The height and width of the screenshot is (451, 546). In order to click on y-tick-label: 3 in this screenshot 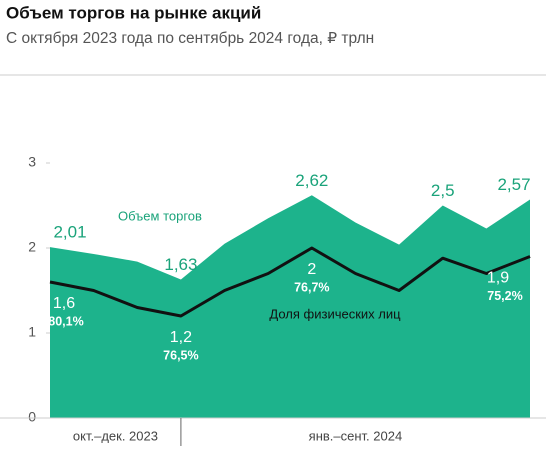, I will do `click(32, 162)`.